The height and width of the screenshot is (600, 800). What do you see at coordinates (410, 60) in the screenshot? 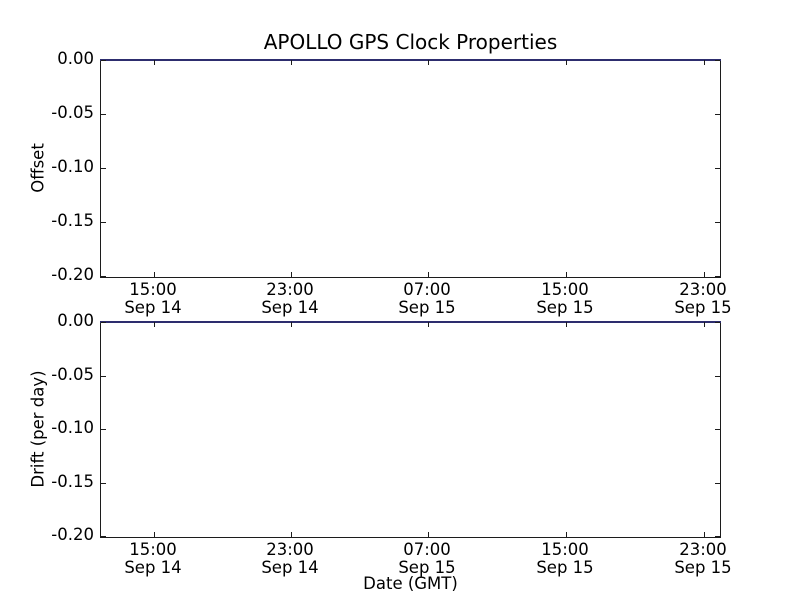
I see `offset-zero-data-line` at bounding box center [410, 60].